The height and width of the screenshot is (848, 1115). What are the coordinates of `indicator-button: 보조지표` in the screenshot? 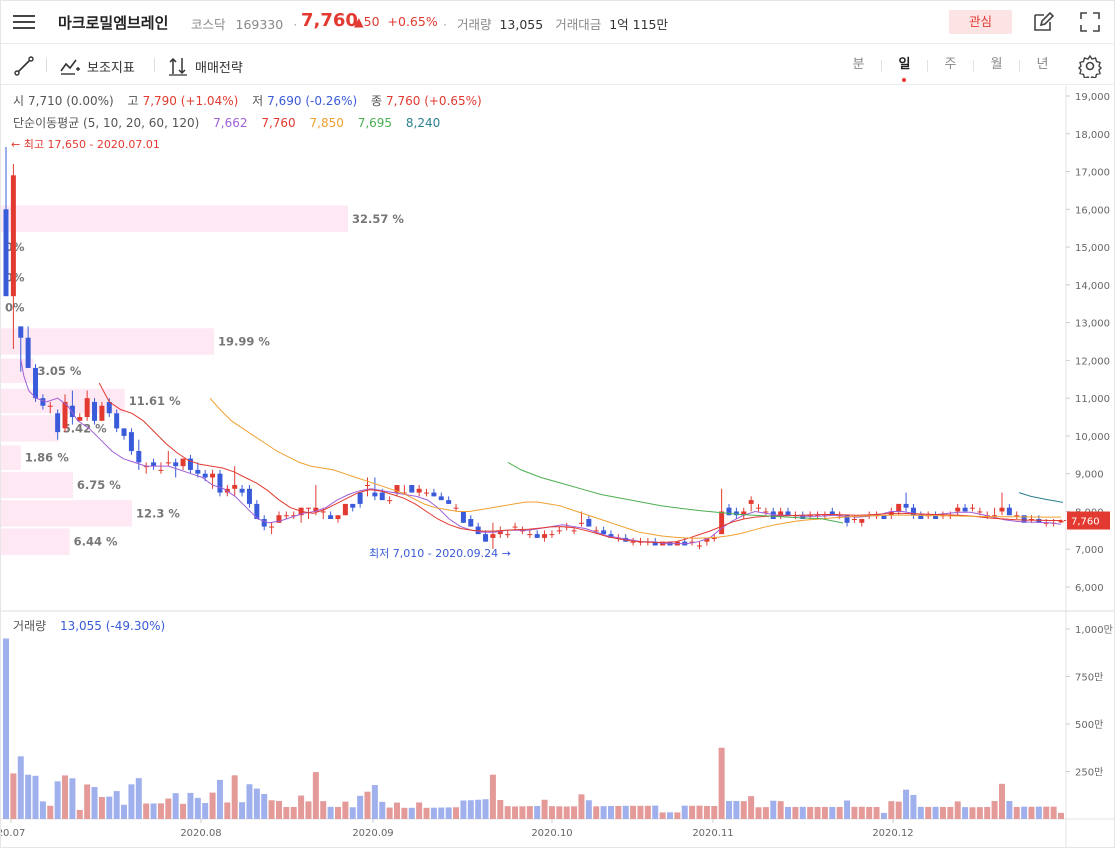 It's located at (97, 66).